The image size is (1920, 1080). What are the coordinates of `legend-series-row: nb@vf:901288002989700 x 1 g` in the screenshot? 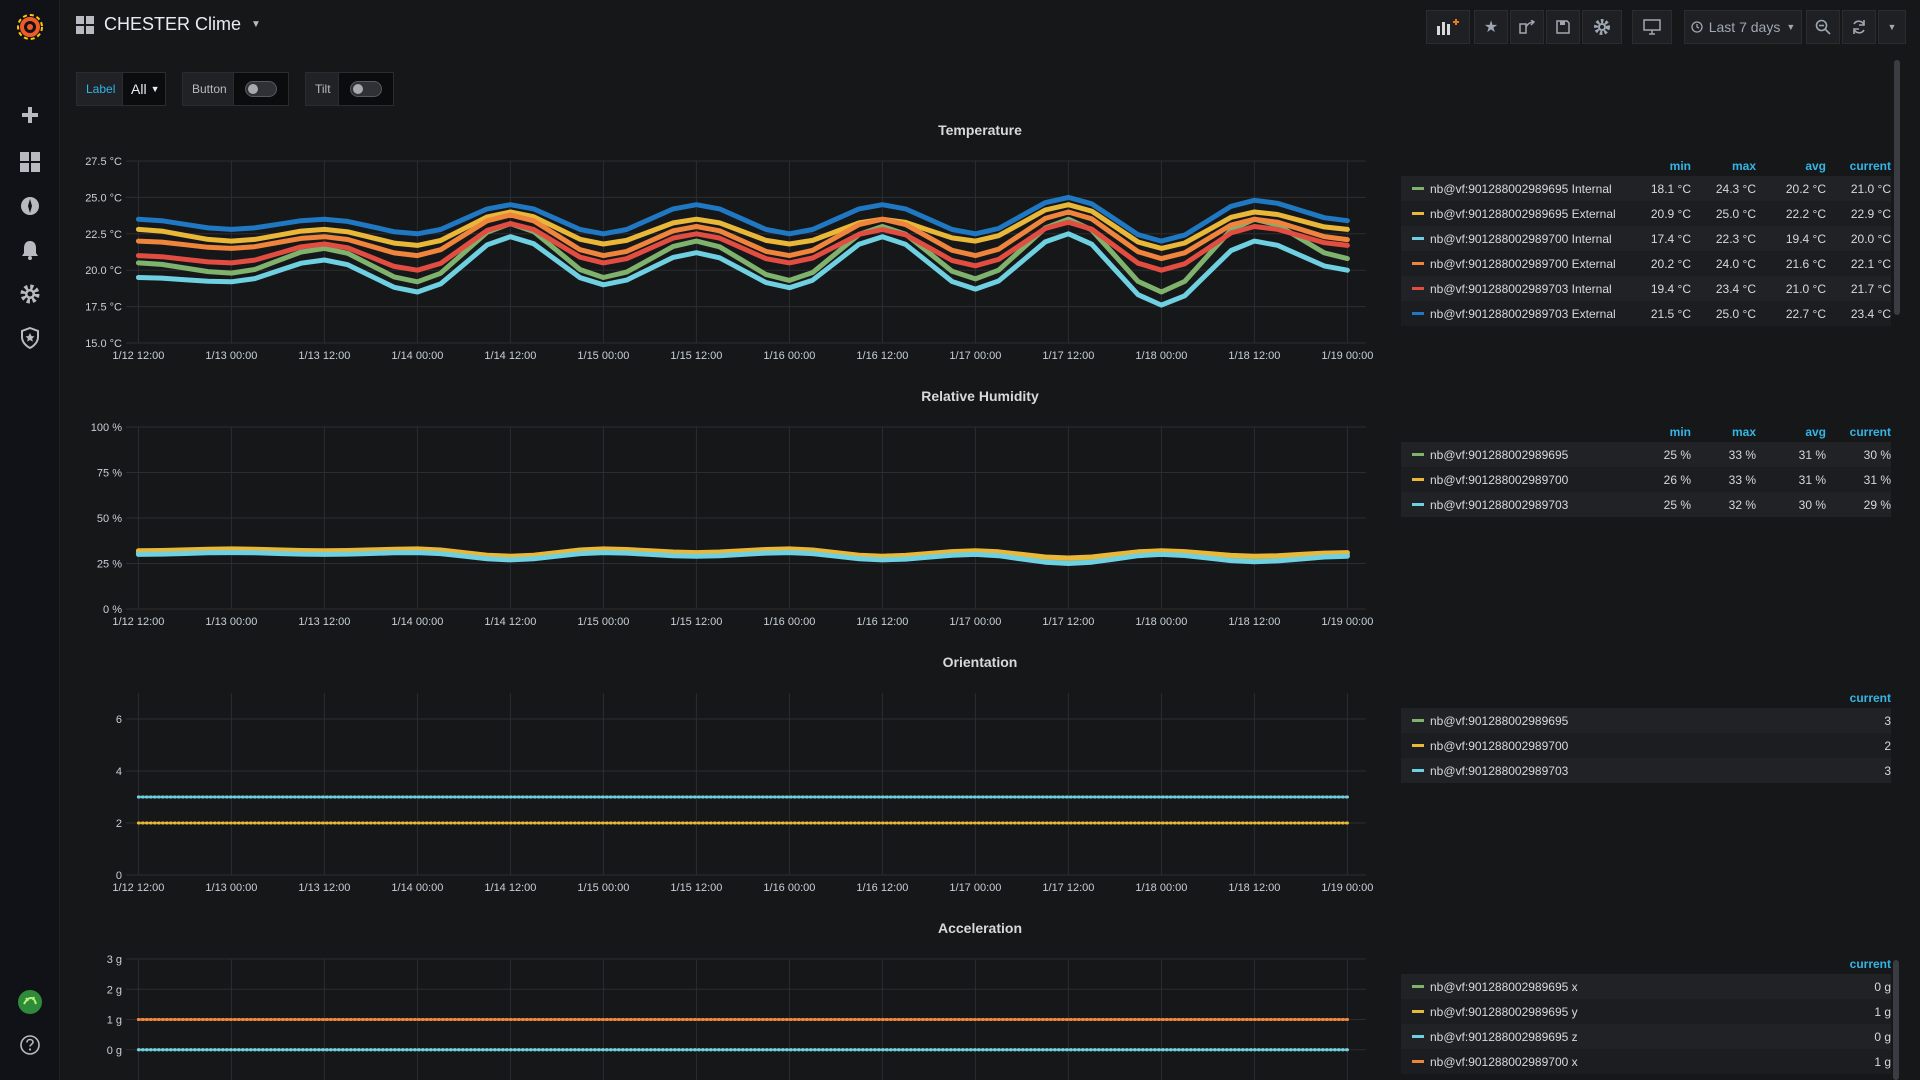 It's located at (1646, 1061).